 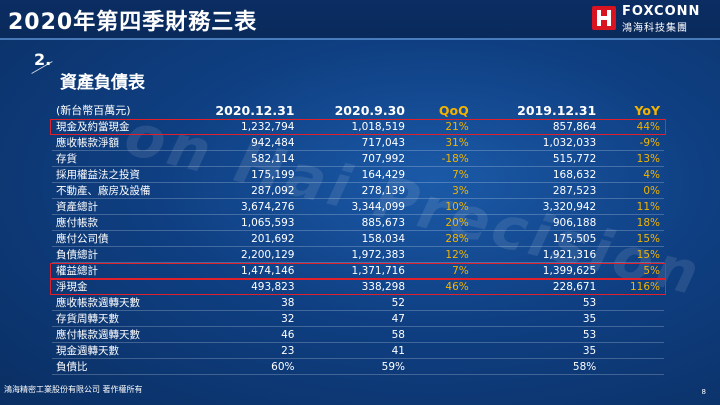 I want to click on table-cell: 175,199, so click(x=243, y=174).